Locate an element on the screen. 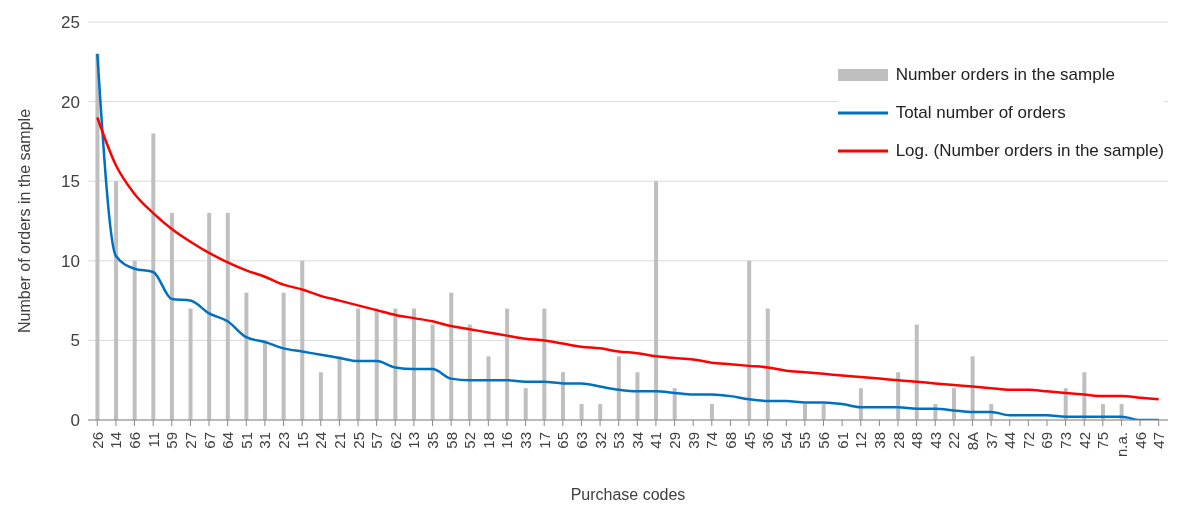  x-tick-label: 58 is located at coordinates (451, 440).